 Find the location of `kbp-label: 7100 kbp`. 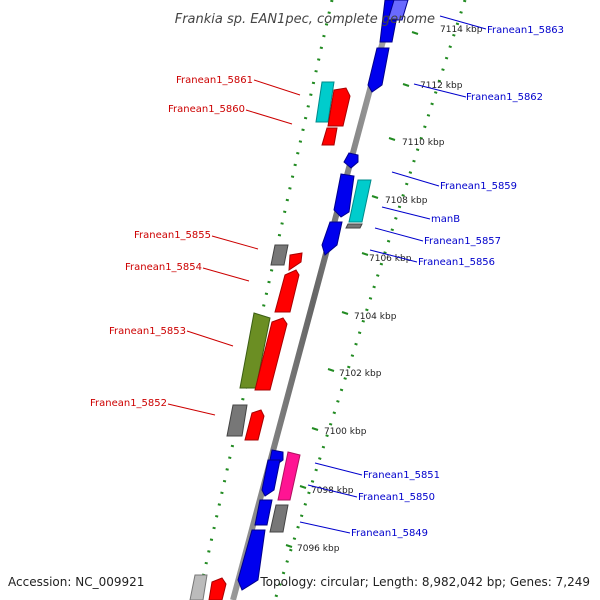

kbp-label: 7100 kbp is located at coordinates (345, 432).